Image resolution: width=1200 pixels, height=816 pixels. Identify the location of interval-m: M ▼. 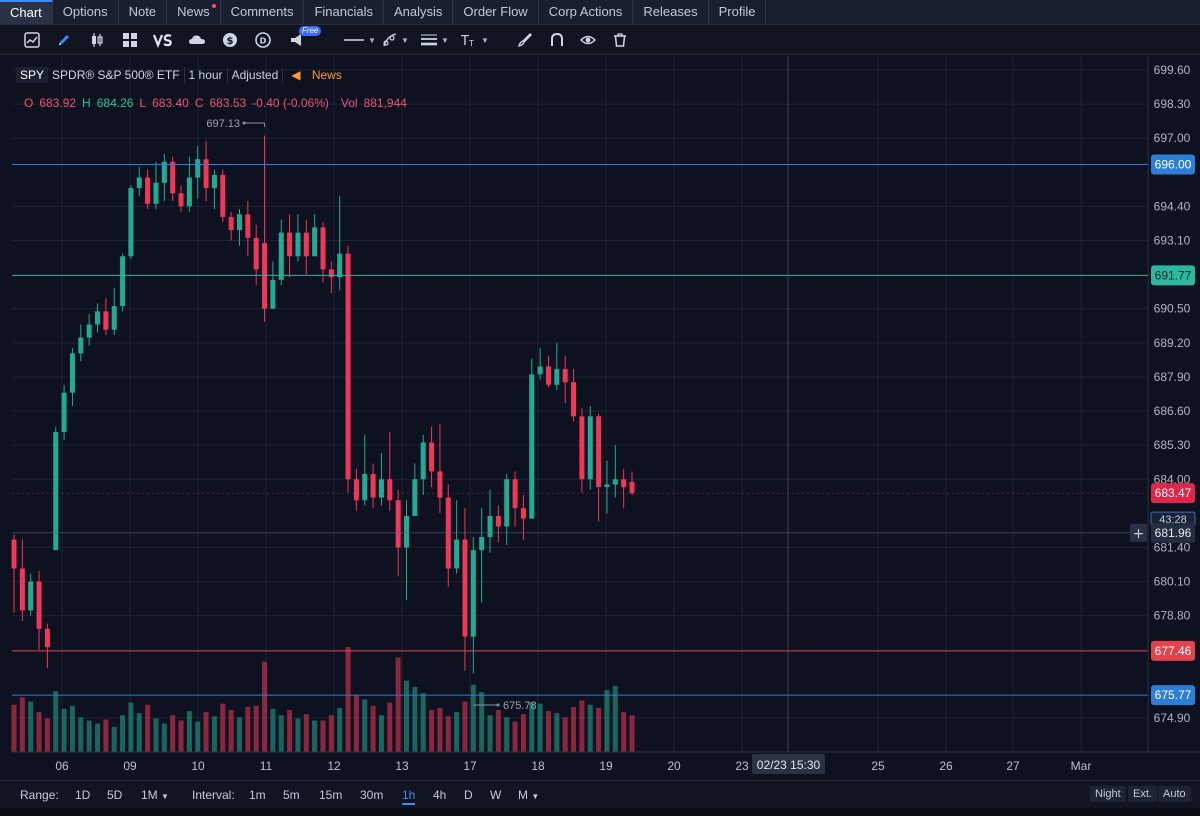
(528, 795).